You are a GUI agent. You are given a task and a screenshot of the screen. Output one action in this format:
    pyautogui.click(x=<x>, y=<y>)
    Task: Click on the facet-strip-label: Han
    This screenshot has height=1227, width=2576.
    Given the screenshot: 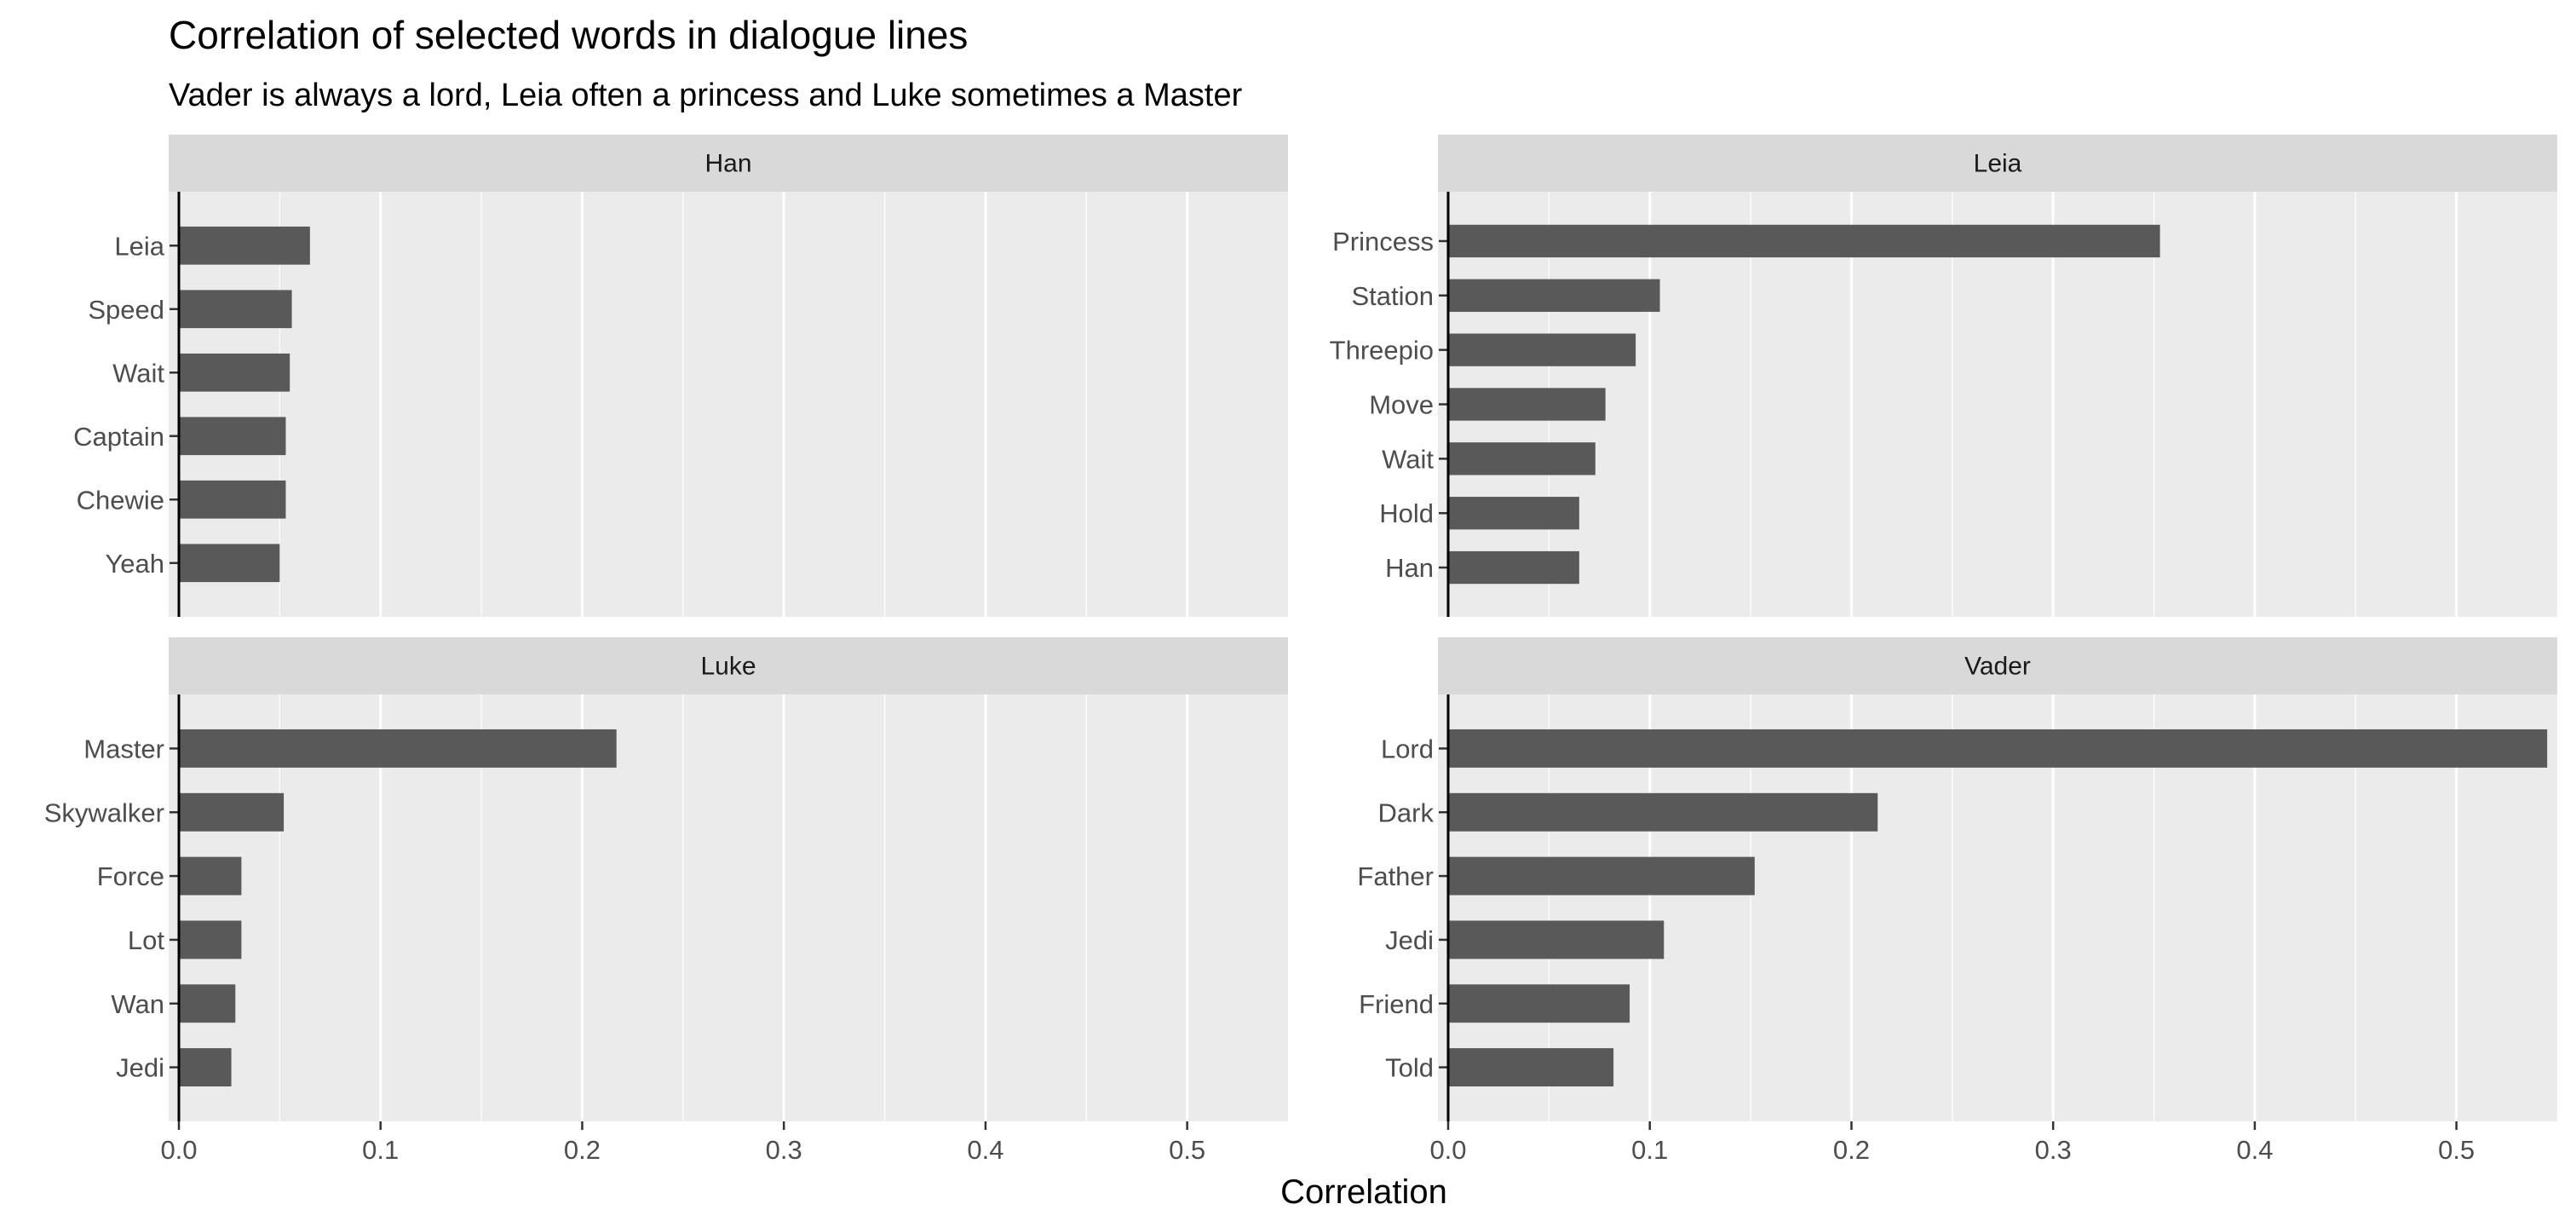 What is the action you would take?
    pyautogui.click(x=728, y=164)
    